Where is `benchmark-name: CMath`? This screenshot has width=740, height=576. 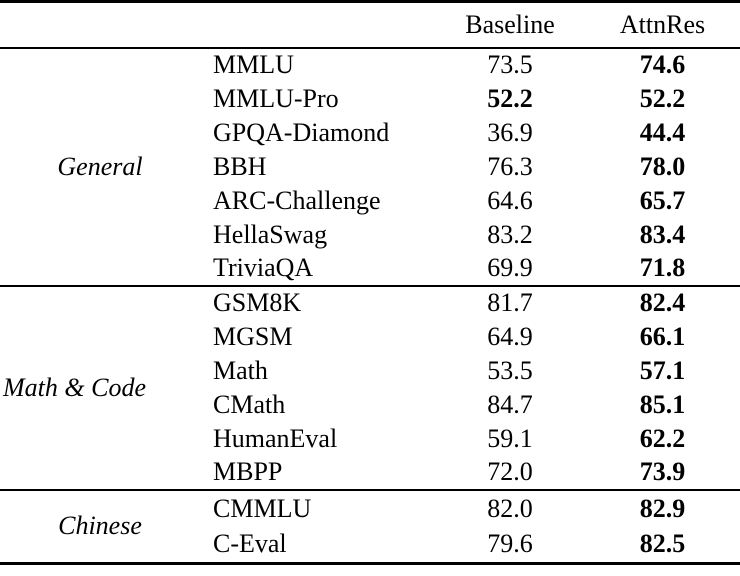 benchmark-name: CMath is located at coordinates (249, 404).